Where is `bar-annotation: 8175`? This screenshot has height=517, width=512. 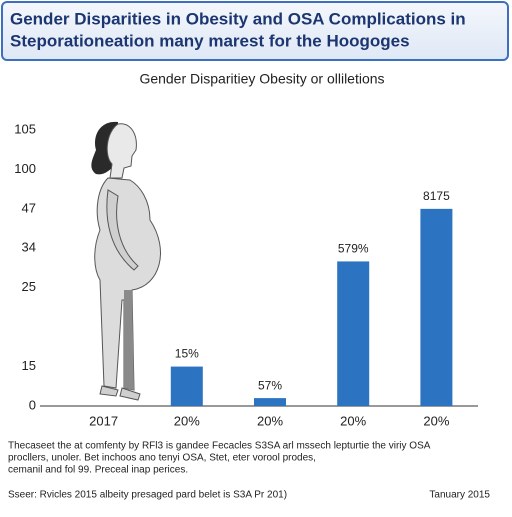
bar-annotation: 8175 is located at coordinates (436, 196).